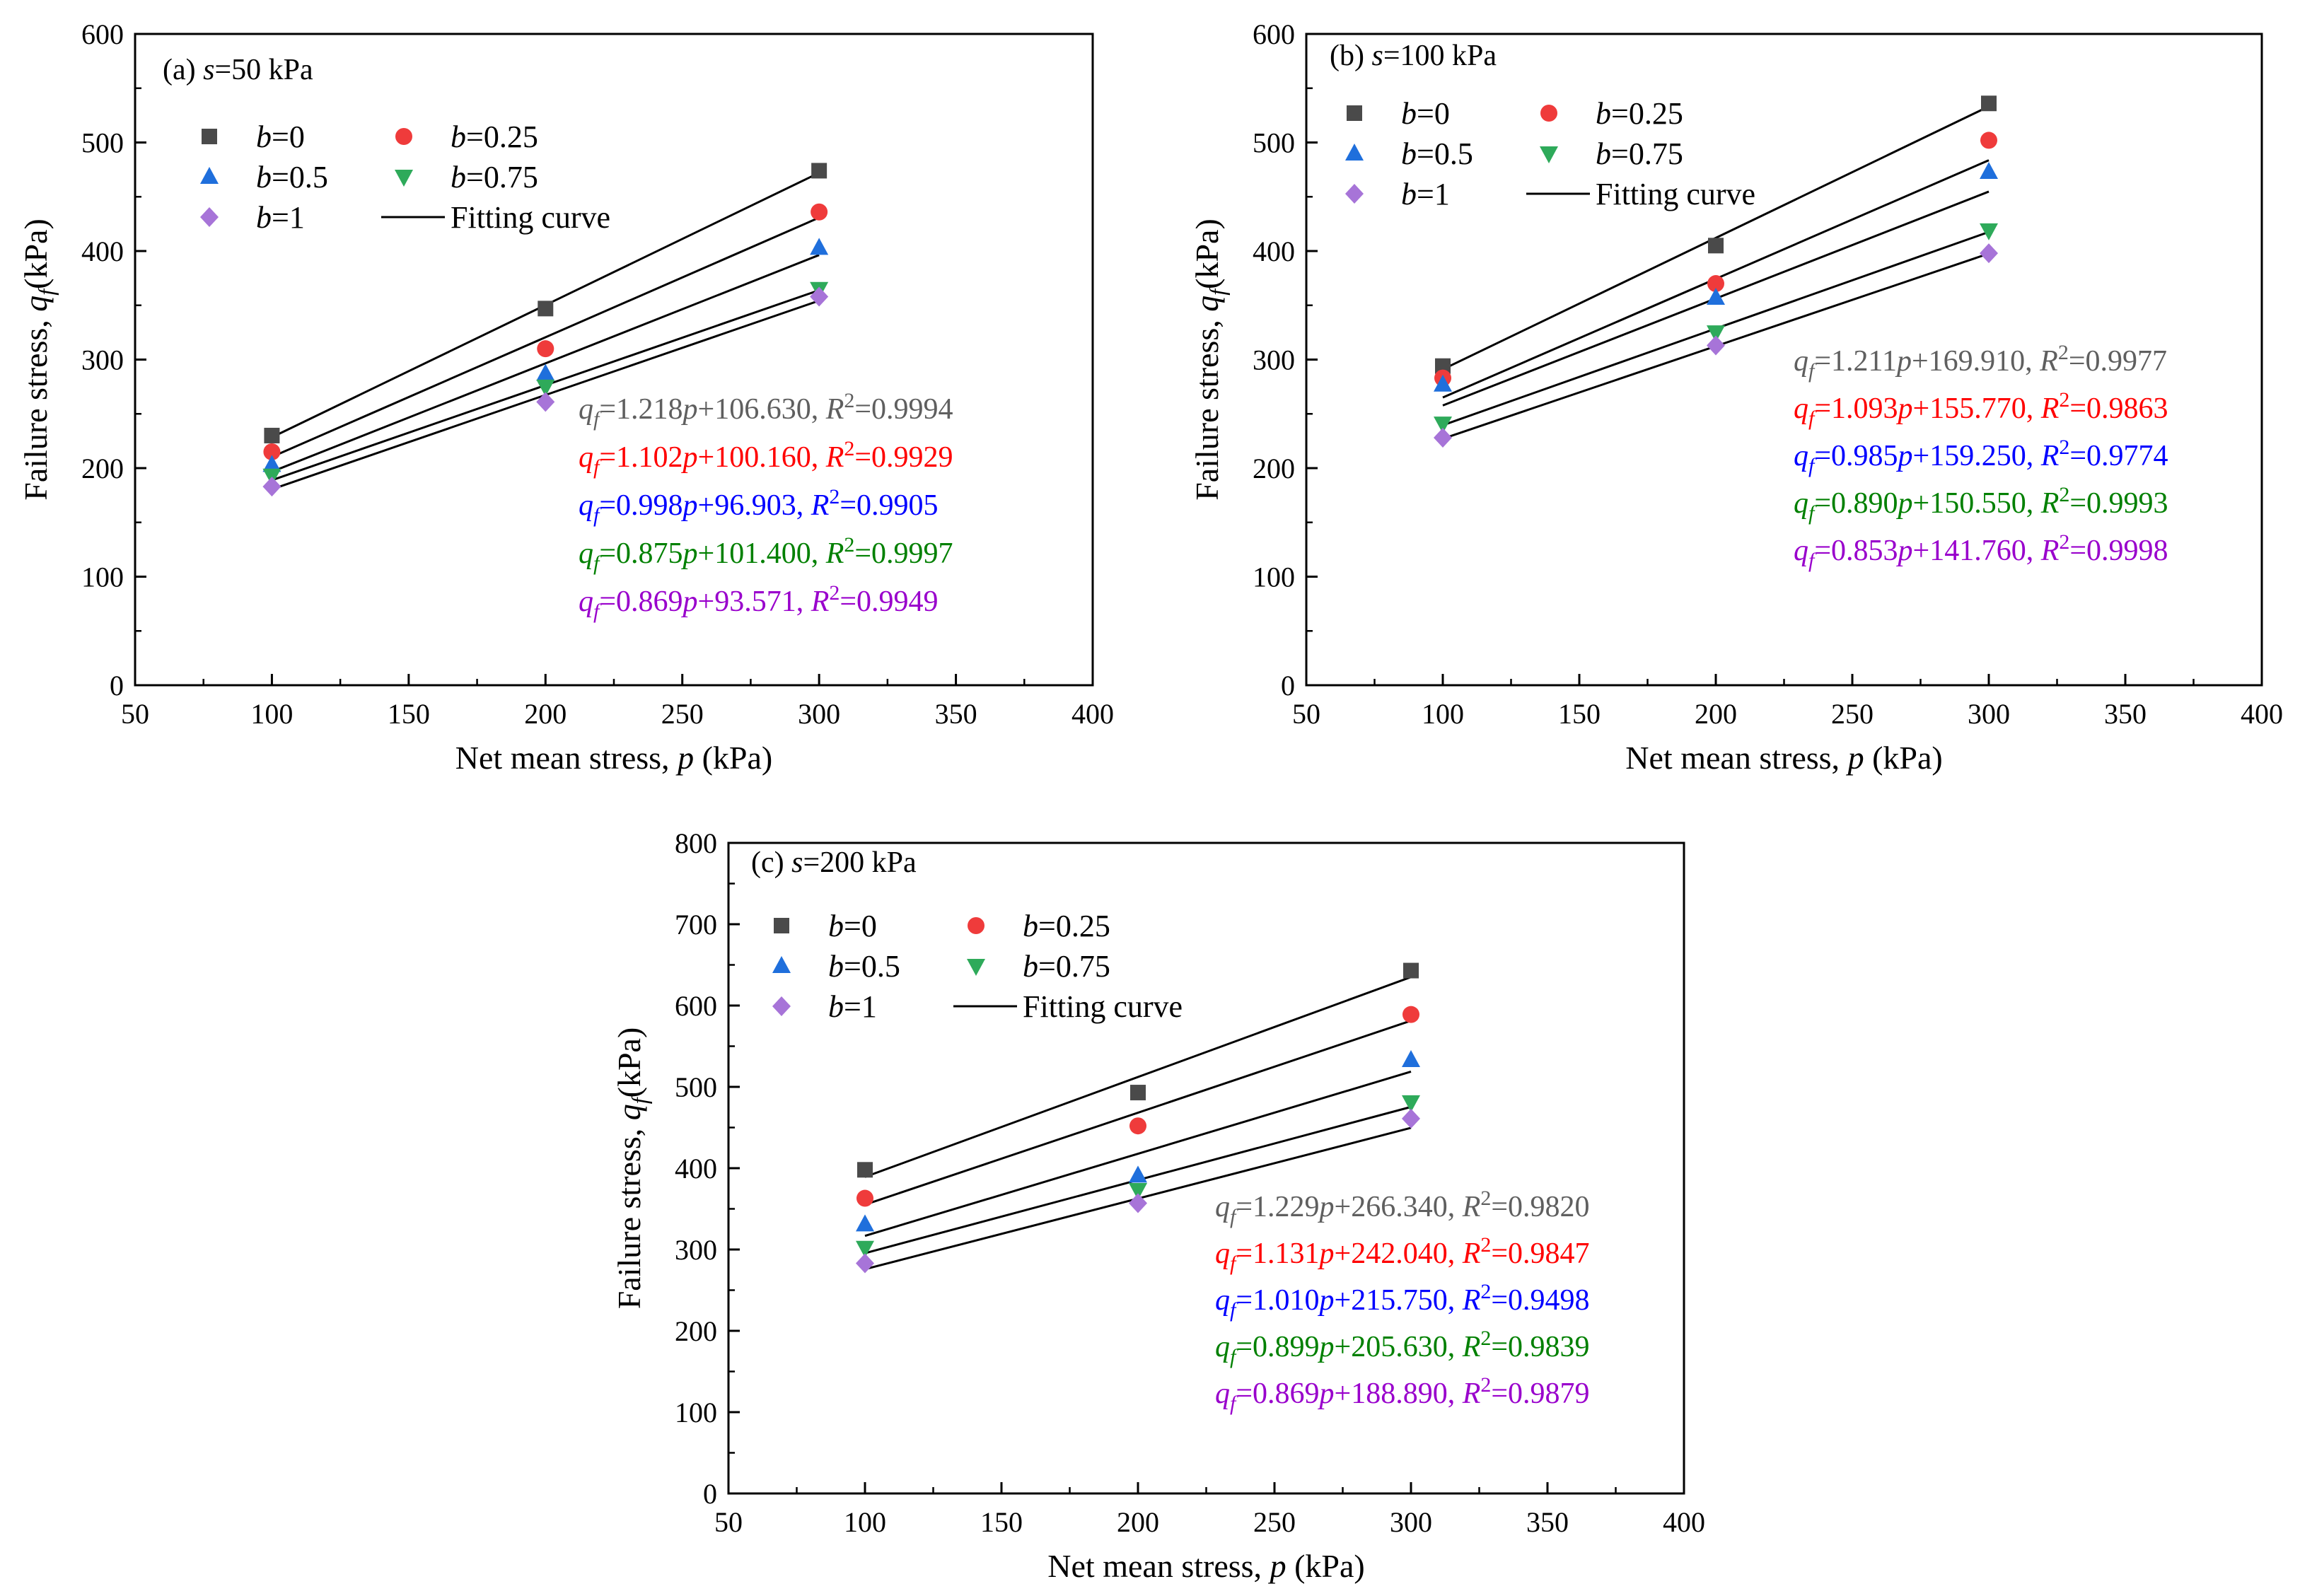  What do you see at coordinates (1640, 153) in the screenshot?
I see `legend-label-b-0.75: b=0.75` at bounding box center [1640, 153].